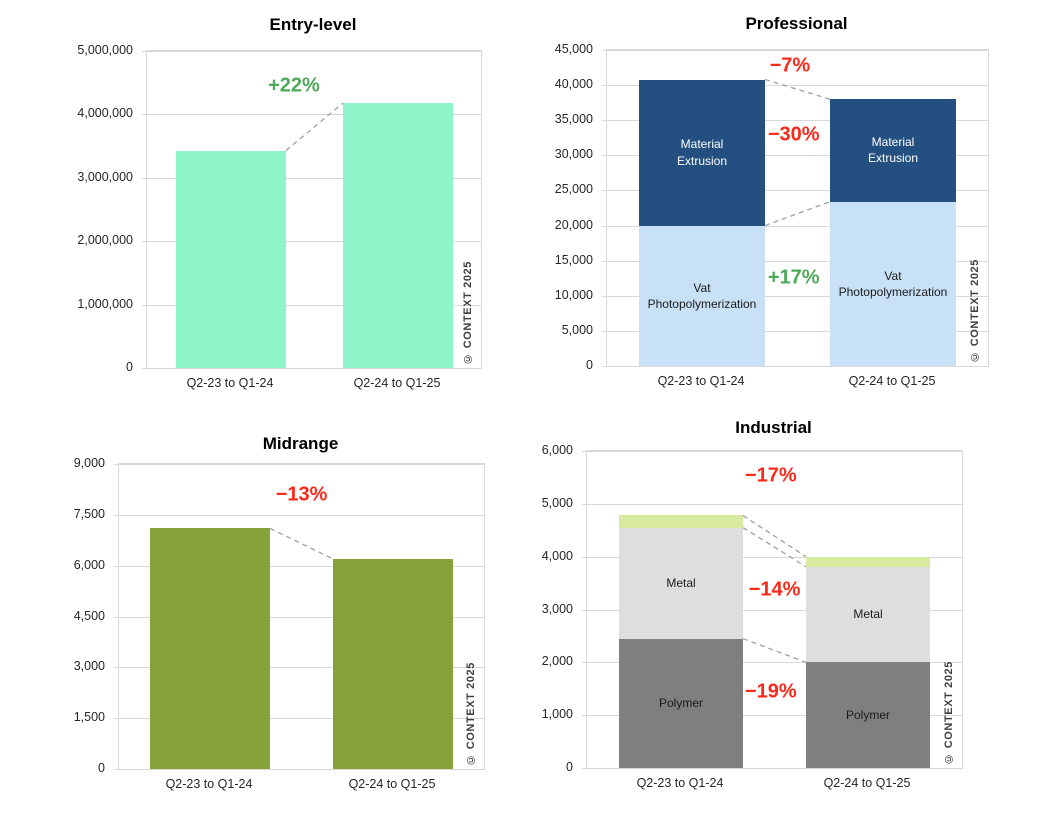 The image size is (1048, 824). Describe the element at coordinates (301, 494) in the screenshot. I see `pct-change-annotation: −13%` at that location.